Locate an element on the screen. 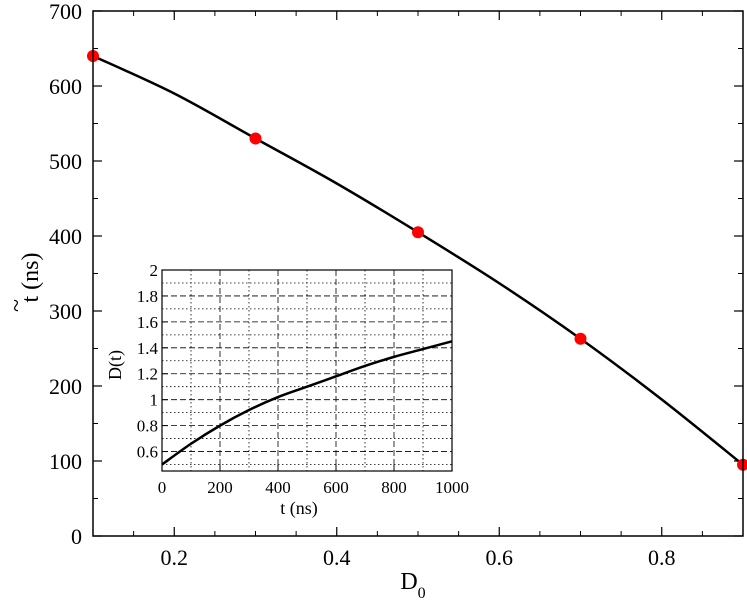 The height and width of the screenshot is (602, 747). inset-series is located at coordinates (307, 403).